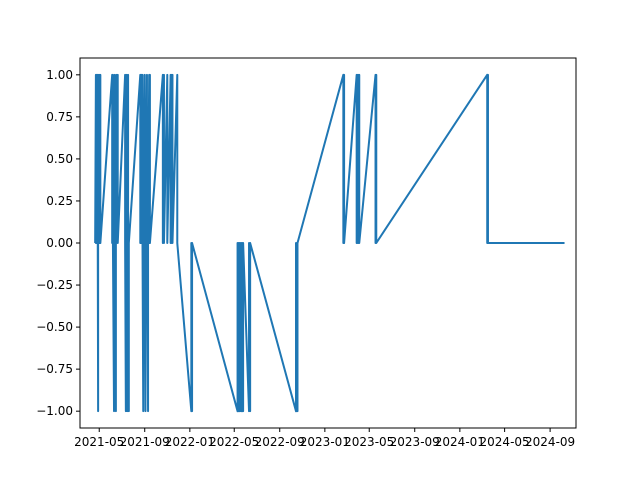 The width and height of the screenshot is (640, 480). I want to click on y-axis: 1.00 0.75 0.50 0.25 0.00 −0.25 −0.50 −0.75 −1.00, so click(58, 243).